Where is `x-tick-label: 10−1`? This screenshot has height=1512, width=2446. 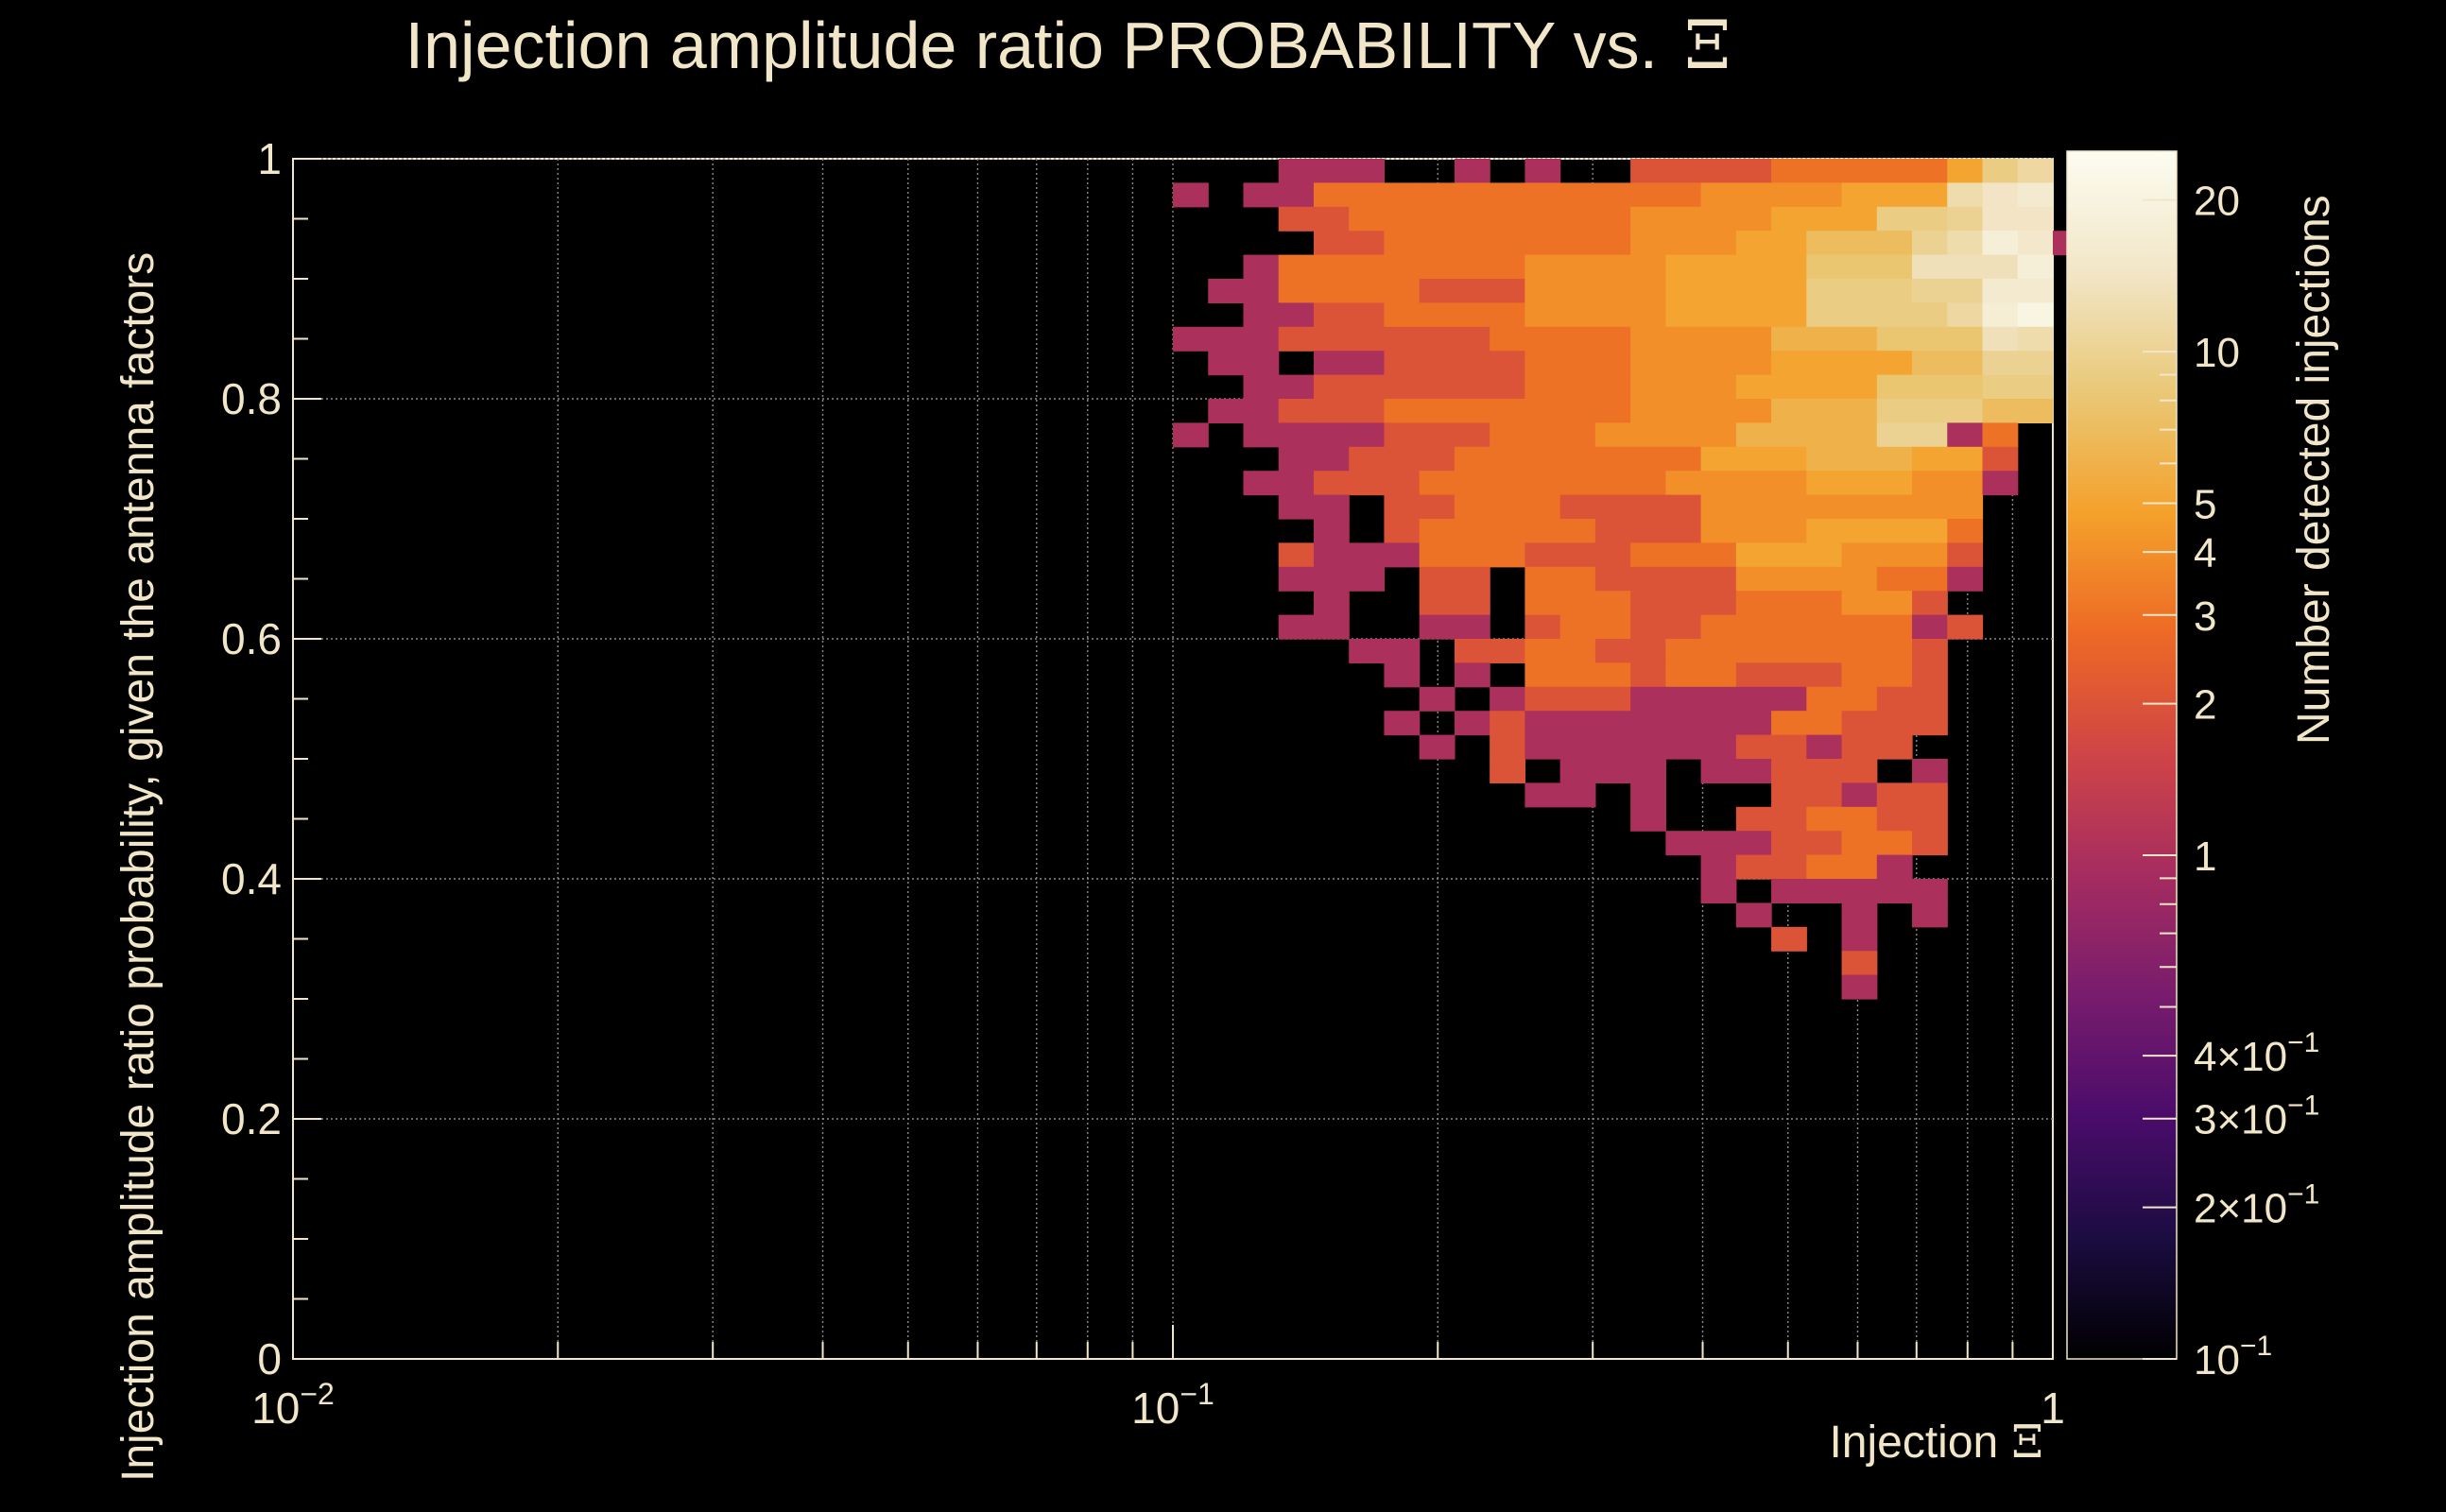
x-tick-label: 10−1 is located at coordinates (1172, 1405).